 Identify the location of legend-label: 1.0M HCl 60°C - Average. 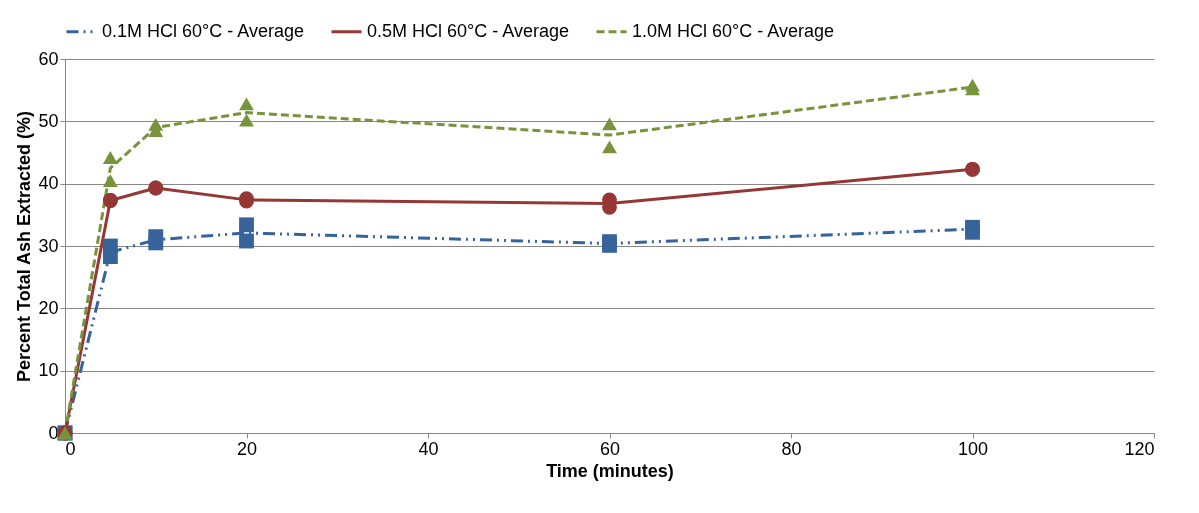
(733, 30).